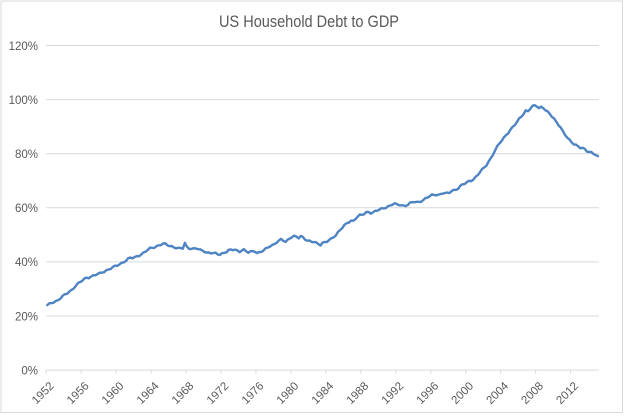 This screenshot has width=624, height=419. What do you see at coordinates (309, 22) in the screenshot?
I see `svg-text: US Household Debt to GDP` at bounding box center [309, 22].